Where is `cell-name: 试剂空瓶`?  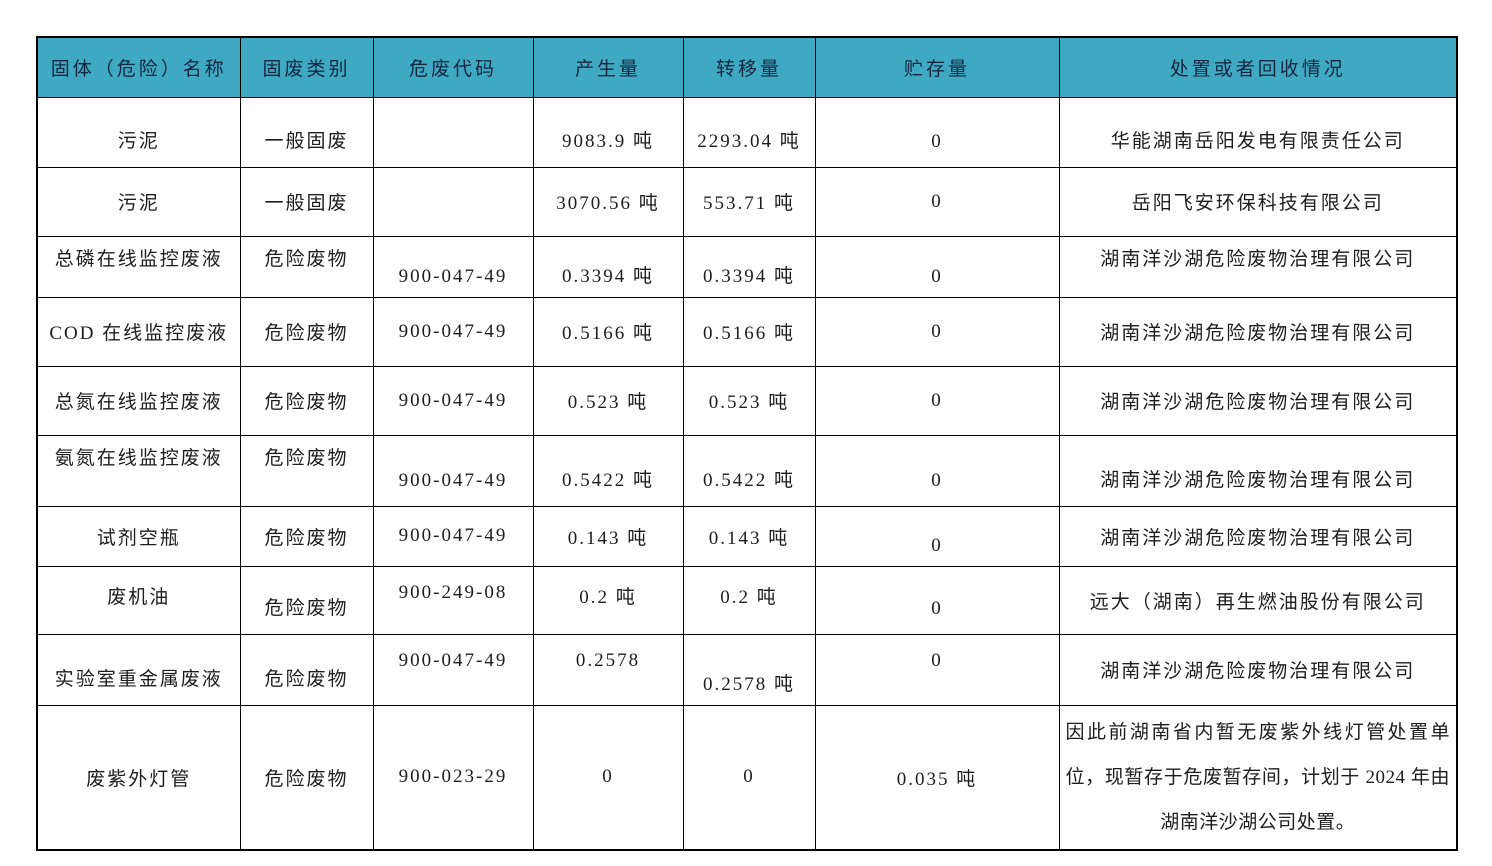
cell-name: 试剂空瓶 is located at coordinates (138, 536).